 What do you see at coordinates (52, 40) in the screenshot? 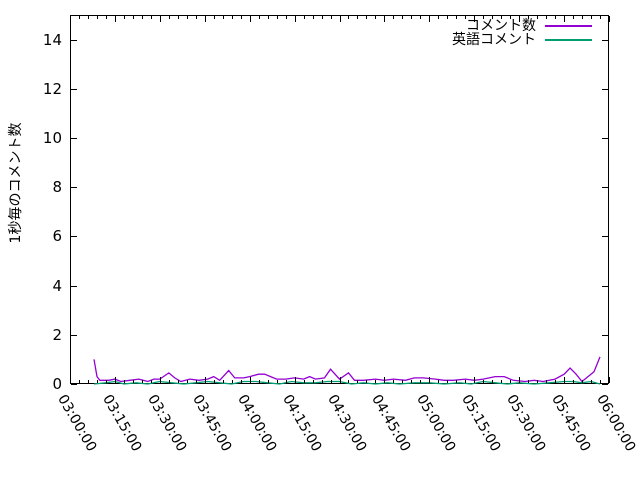
I see `y-tick-label: 14` at bounding box center [52, 40].